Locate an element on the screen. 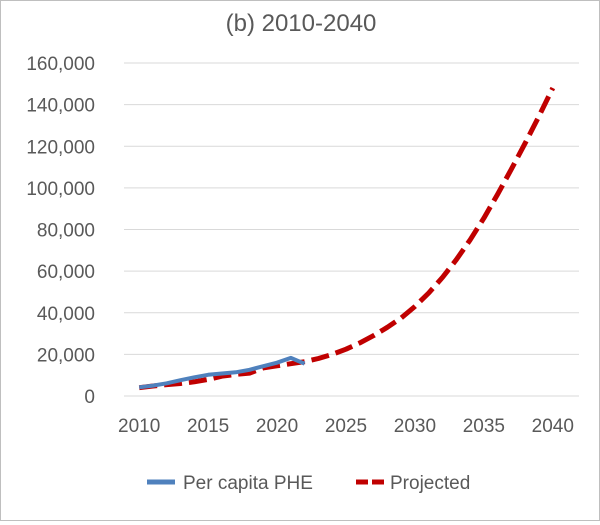 The width and height of the screenshot is (600, 525). y-tick-label: 160,000 is located at coordinates (60, 64).